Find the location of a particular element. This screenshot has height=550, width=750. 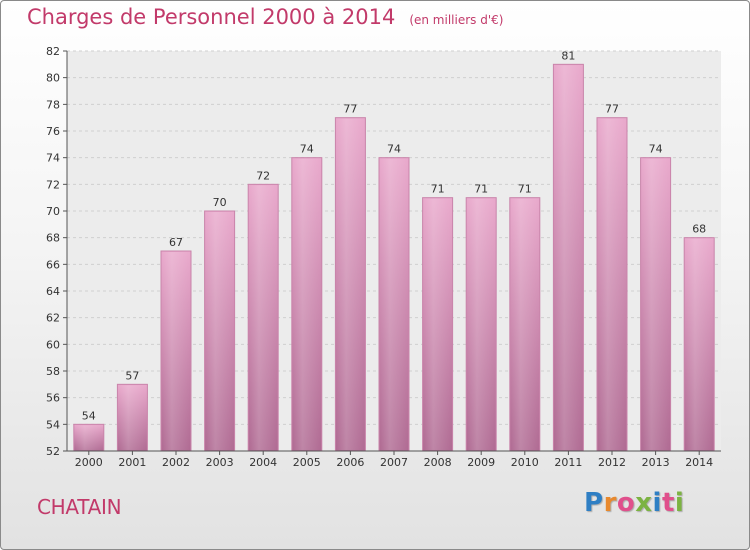

y-tick-label: 82 is located at coordinates (53, 51).